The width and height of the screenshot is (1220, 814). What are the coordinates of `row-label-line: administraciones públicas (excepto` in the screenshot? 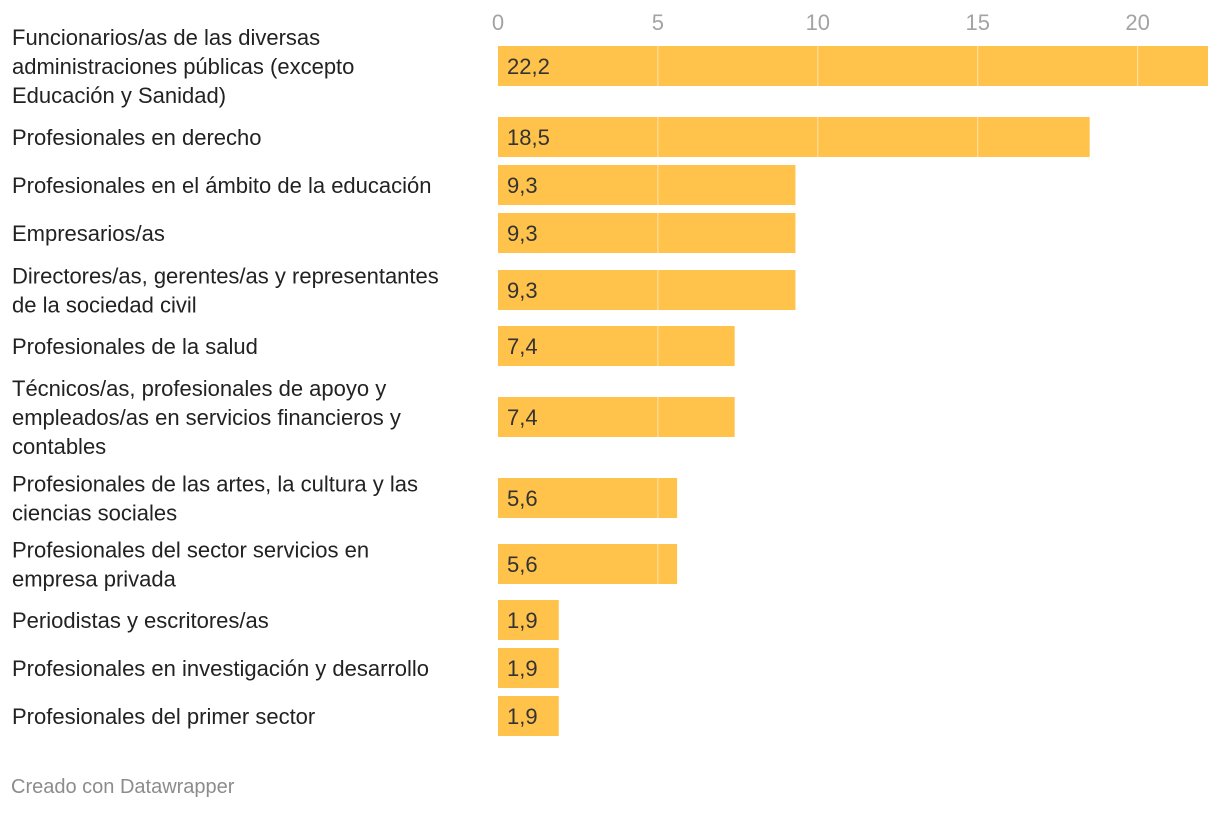 It's located at (183, 66).